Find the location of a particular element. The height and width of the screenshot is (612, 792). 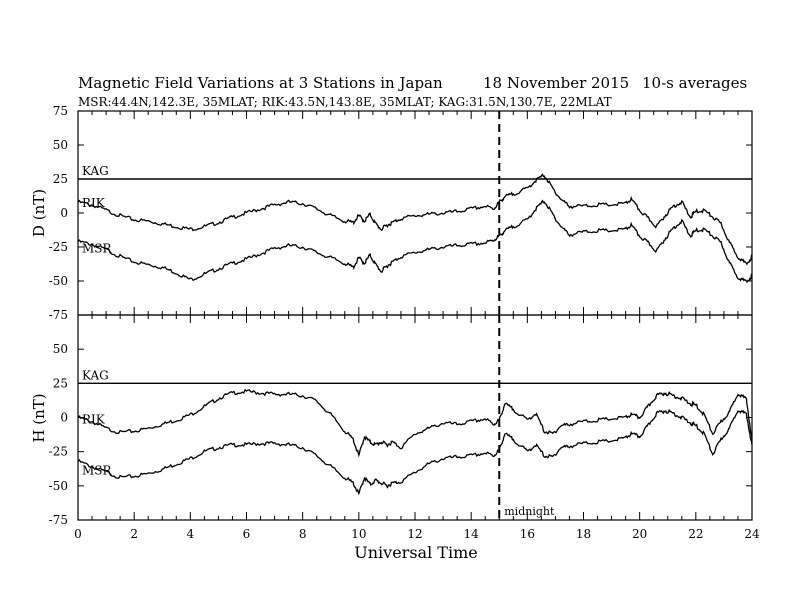

x-tick-label: 6 is located at coordinates (247, 534).